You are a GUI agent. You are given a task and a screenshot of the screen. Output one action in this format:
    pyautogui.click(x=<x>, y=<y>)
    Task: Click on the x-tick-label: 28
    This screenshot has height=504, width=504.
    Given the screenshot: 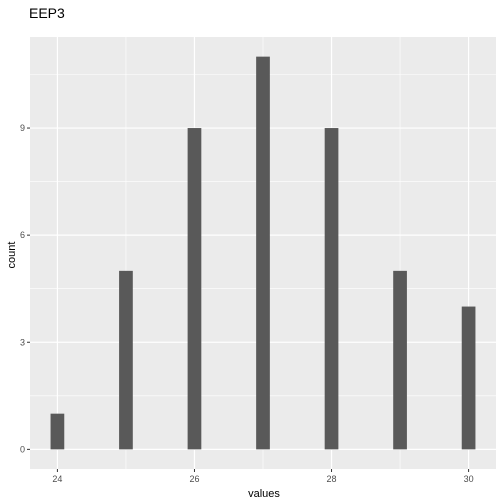 What is the action you would take?
    pyautogui.click(x=332, y=479)
    